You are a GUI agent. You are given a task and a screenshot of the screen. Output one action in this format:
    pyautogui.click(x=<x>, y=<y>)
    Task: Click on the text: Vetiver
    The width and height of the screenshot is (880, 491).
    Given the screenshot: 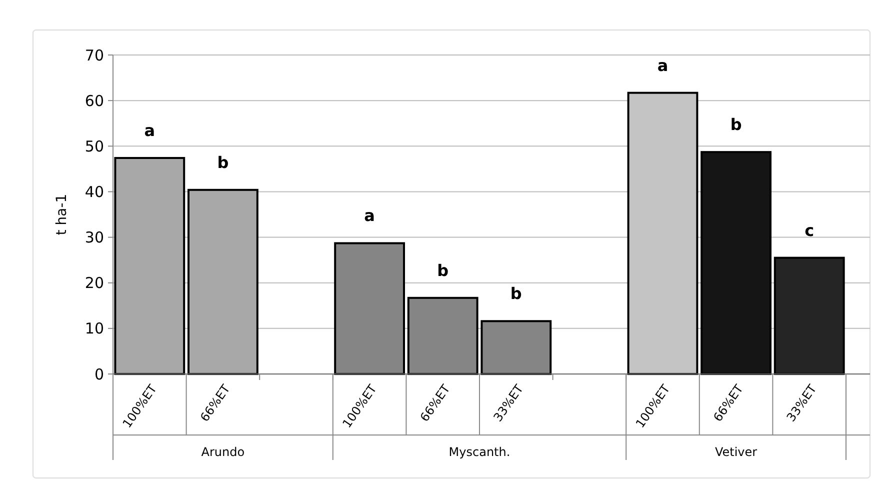 What is the action you would take?
    pyautogui.click(x=736, y=452)
    